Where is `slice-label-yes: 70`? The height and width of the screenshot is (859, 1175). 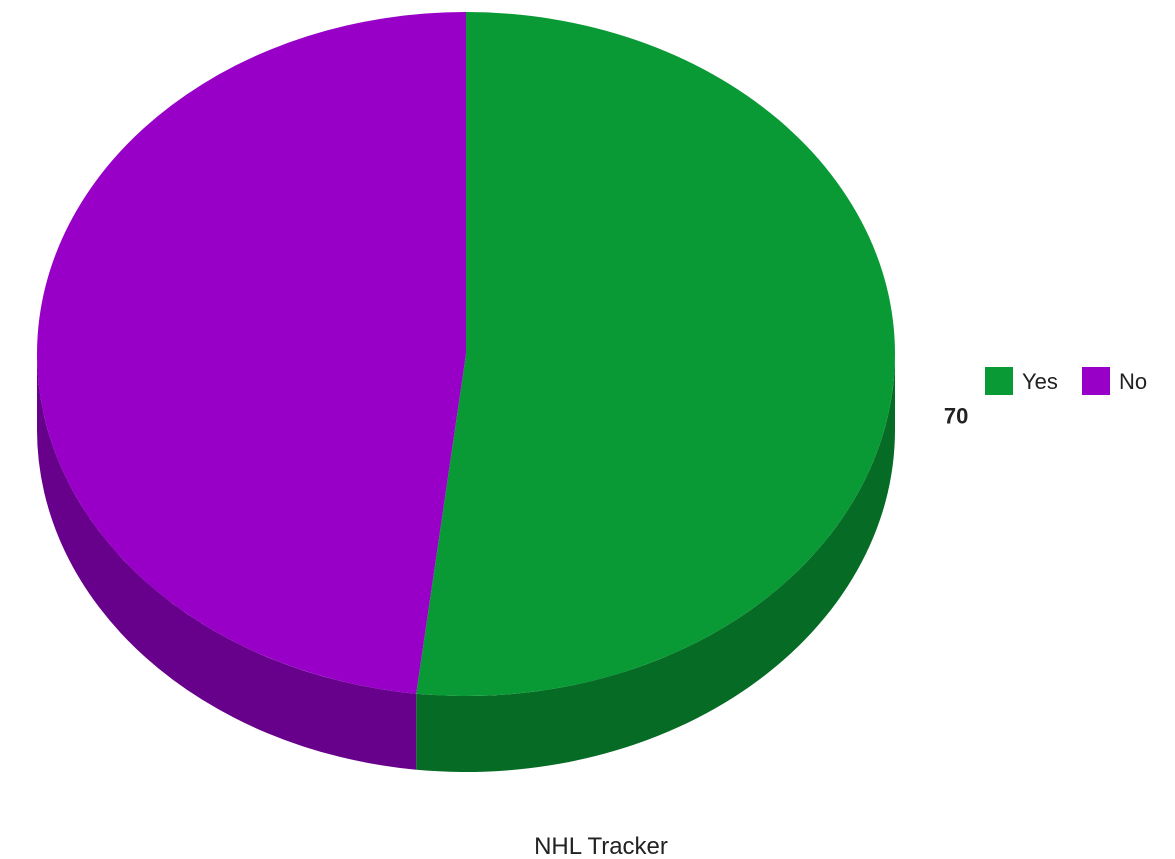 slice-label-yes: 70 is located at coordinates (956, 415).